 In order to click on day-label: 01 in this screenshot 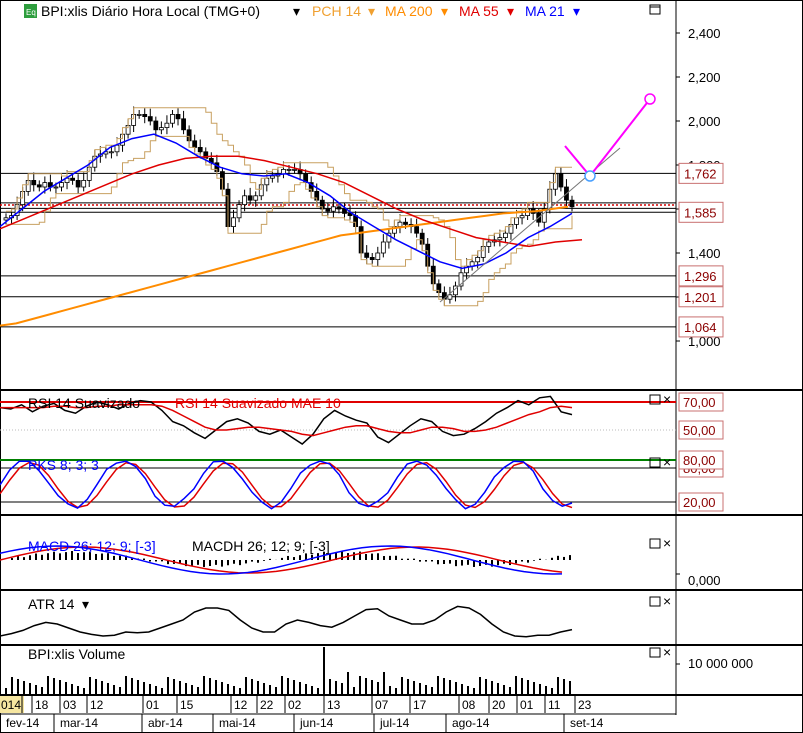, I will do `click(153, 705)`.